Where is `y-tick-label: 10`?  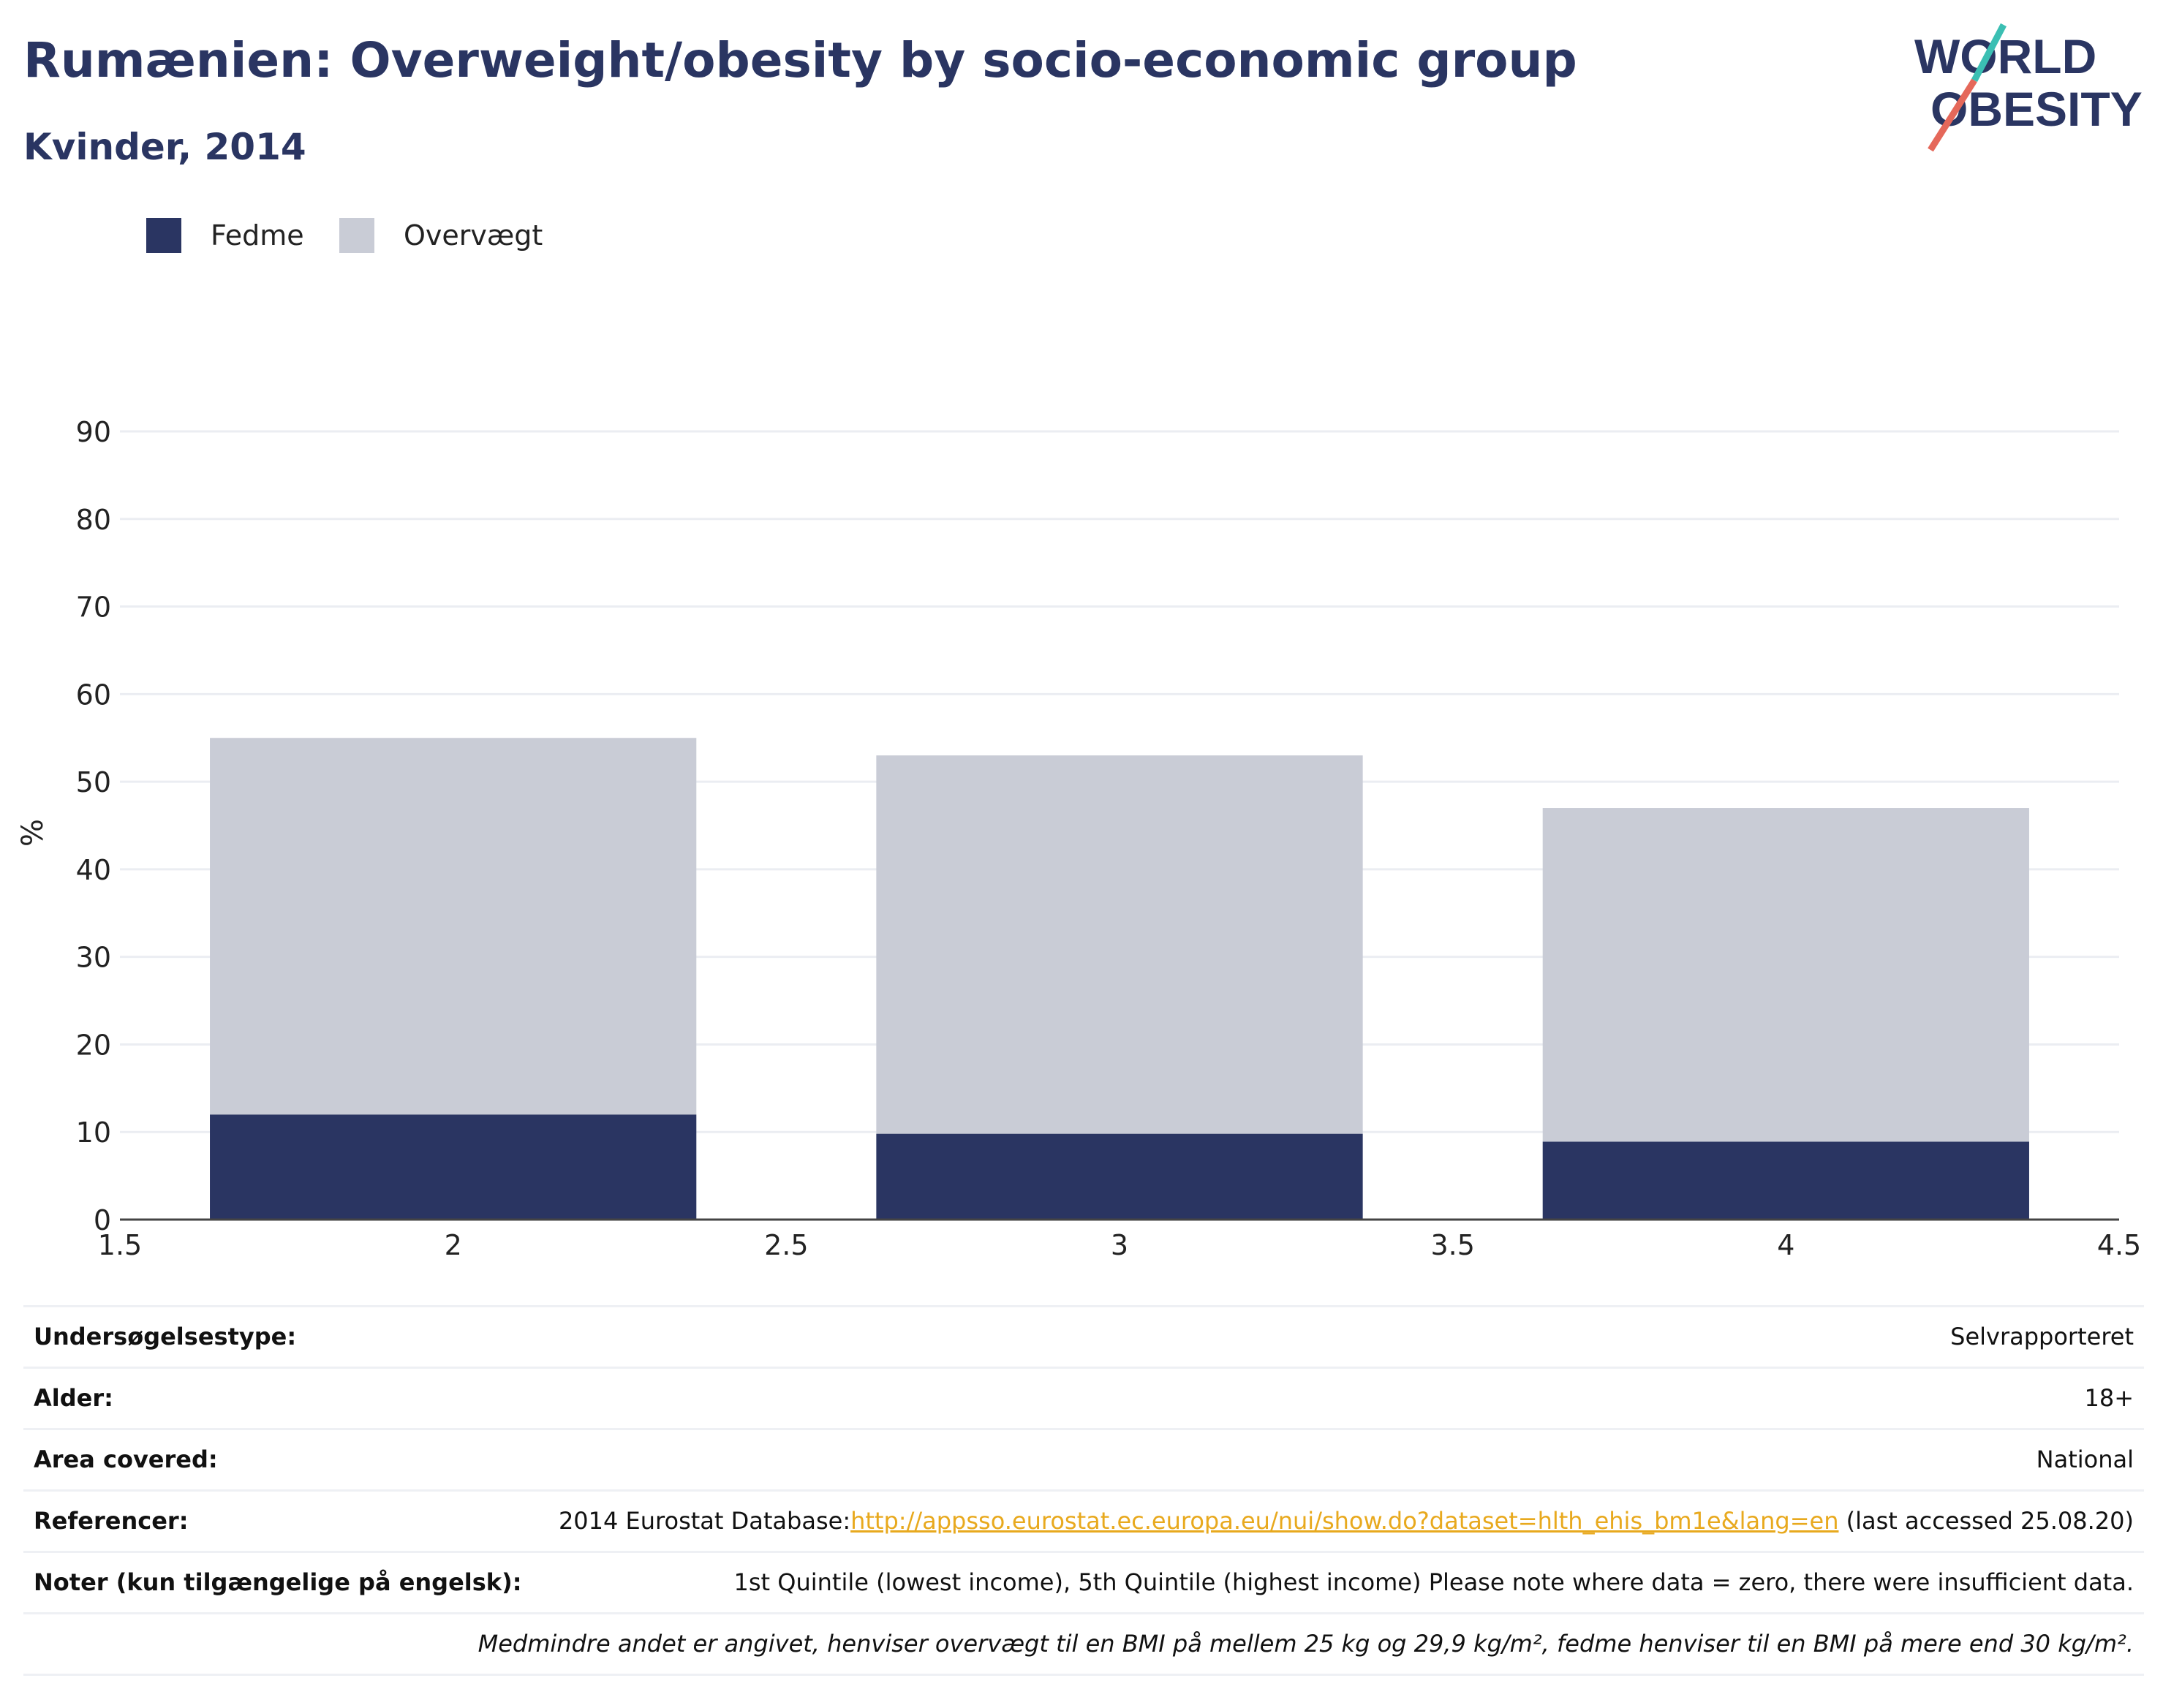
y-tick-label: 10 is located at coordinates (94, 1132).